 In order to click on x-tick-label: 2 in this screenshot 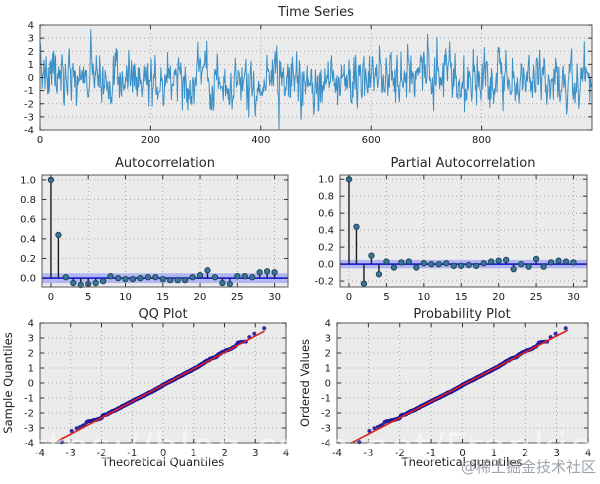, I will do `click(525, 453)`.